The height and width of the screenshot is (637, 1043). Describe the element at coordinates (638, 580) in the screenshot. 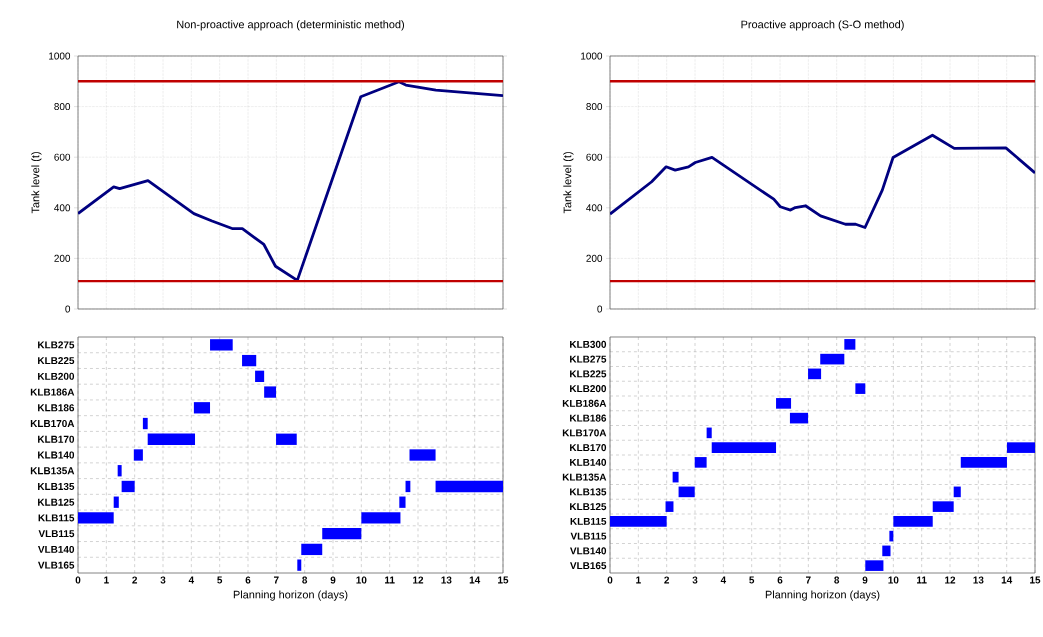

I see `x-tick-label: 1` at that location.